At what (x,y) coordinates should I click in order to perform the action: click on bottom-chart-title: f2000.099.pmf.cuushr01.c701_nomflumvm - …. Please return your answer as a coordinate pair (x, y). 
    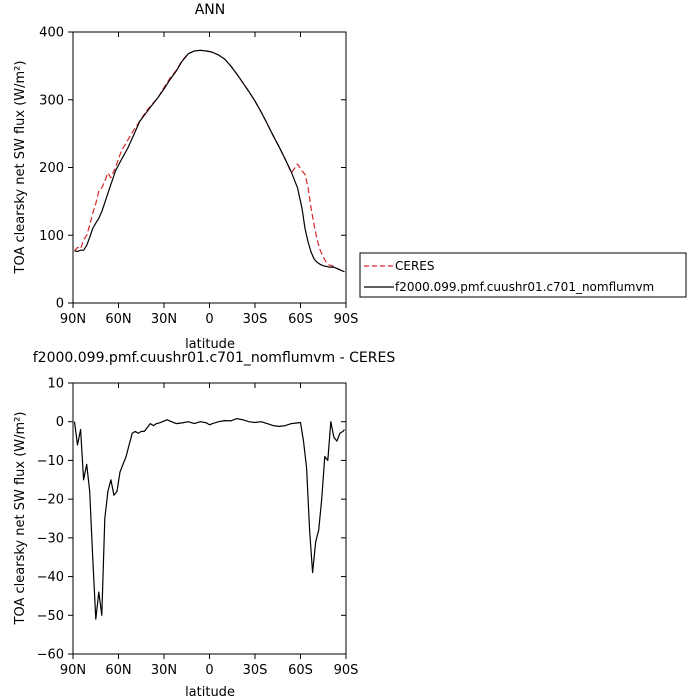
    Looking at the image, I should click on (214, 358).